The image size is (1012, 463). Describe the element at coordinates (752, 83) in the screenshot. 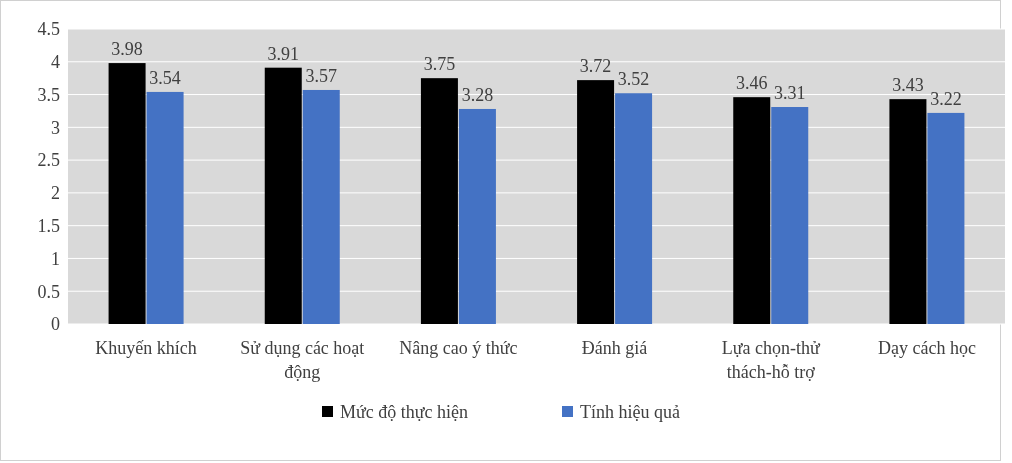

I see `data-label: 3.46` at that location.